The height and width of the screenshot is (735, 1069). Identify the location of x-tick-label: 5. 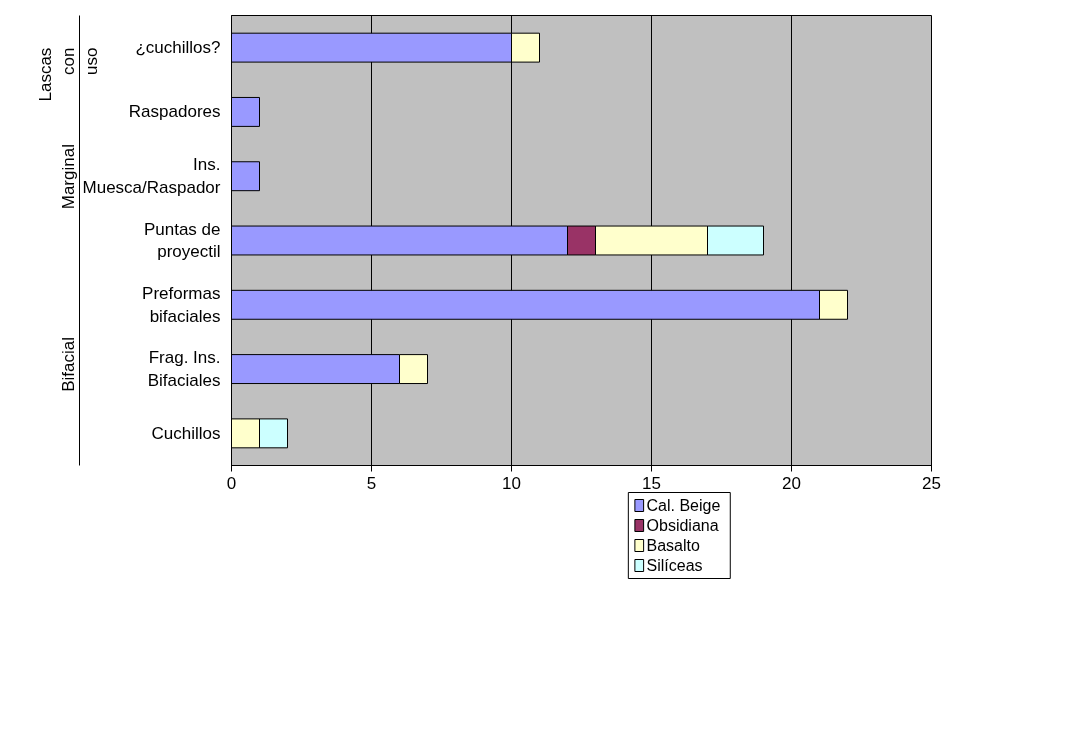
(371, 483).